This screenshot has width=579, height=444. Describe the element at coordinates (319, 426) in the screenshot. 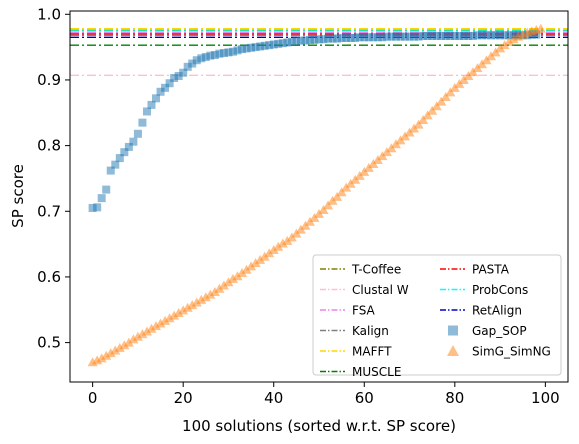

I see `x-axis-label: 100 solutions (sorted w.r.t. SP score)` at that location.